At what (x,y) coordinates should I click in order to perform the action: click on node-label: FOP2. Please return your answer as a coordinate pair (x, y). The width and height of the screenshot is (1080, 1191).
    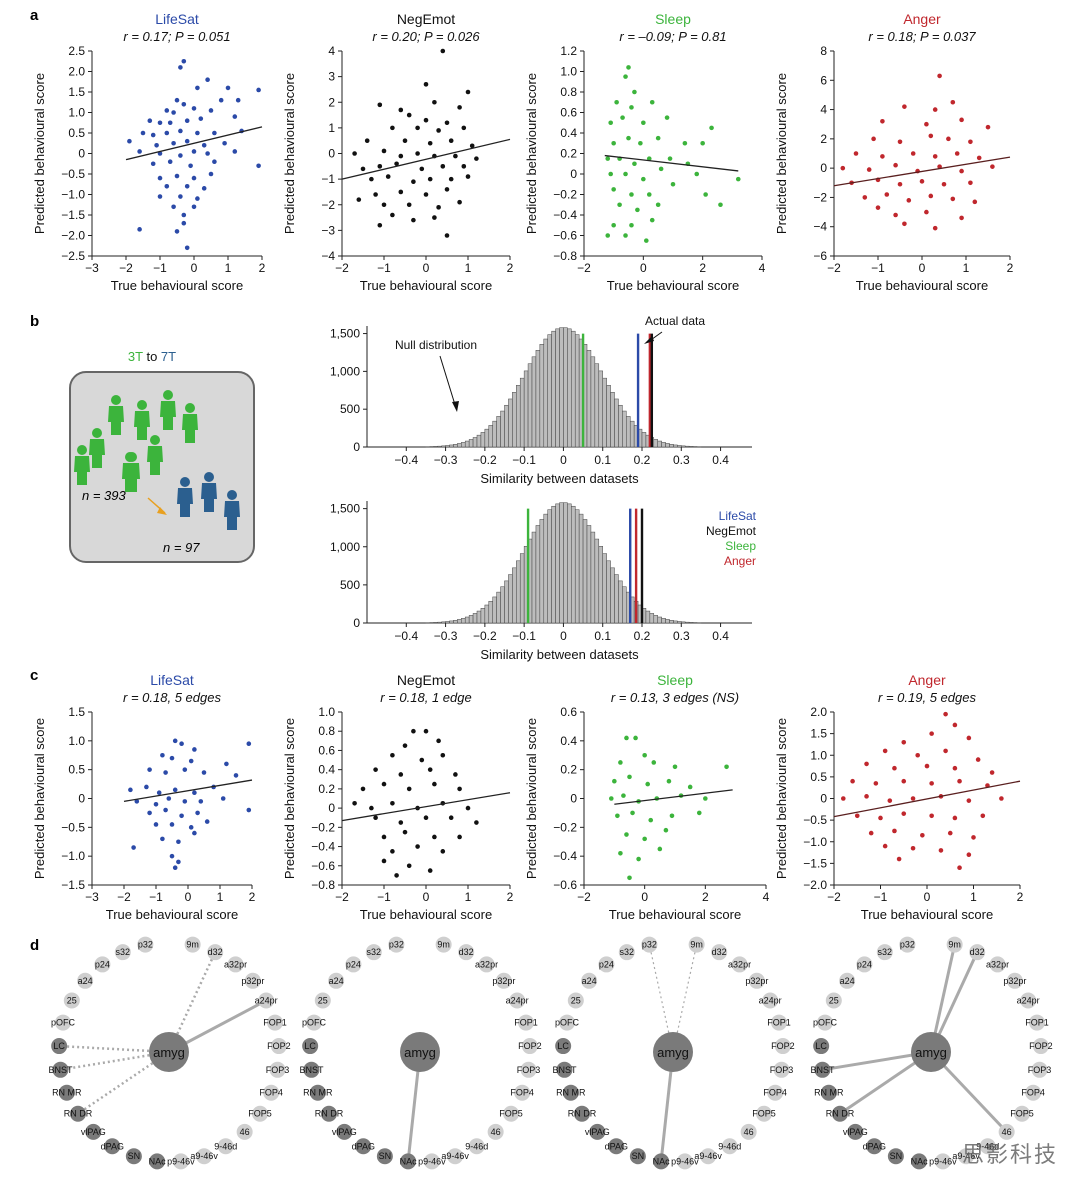
    Looking at the image, I should click on (279, 1046).